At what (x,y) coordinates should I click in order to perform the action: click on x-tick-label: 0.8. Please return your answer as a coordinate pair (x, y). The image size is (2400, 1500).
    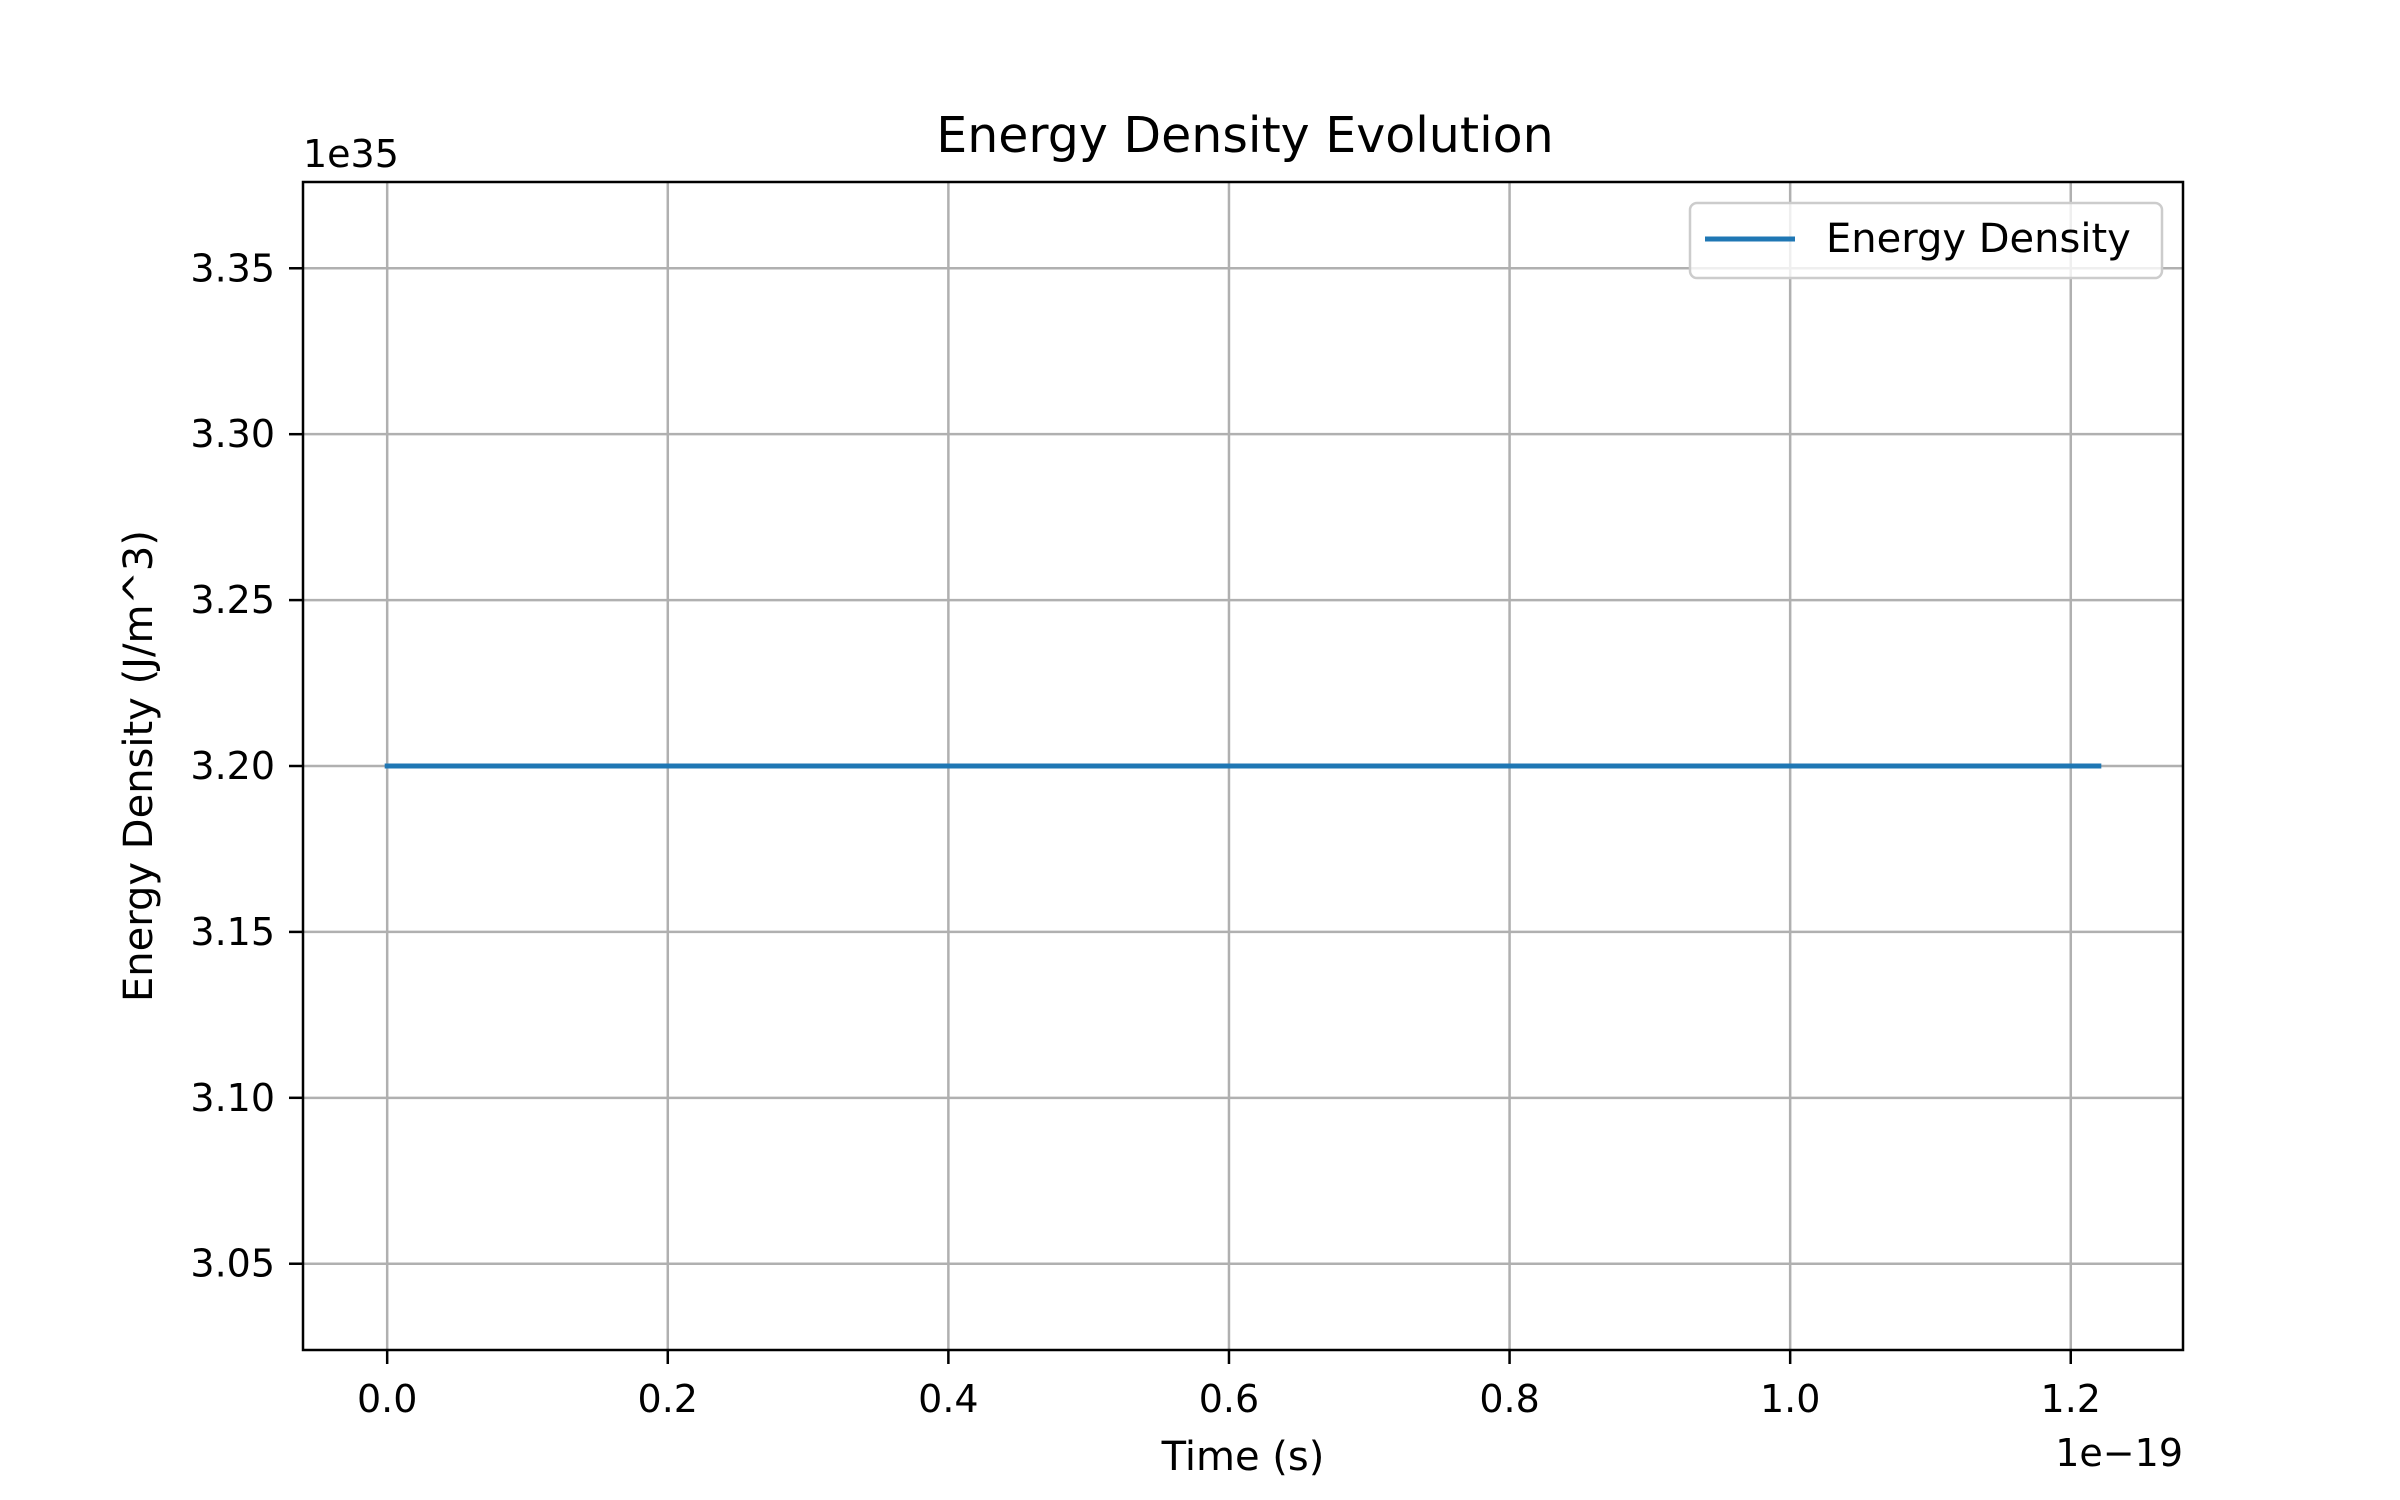
    Looking at the image, I should click on (1509, 1399).